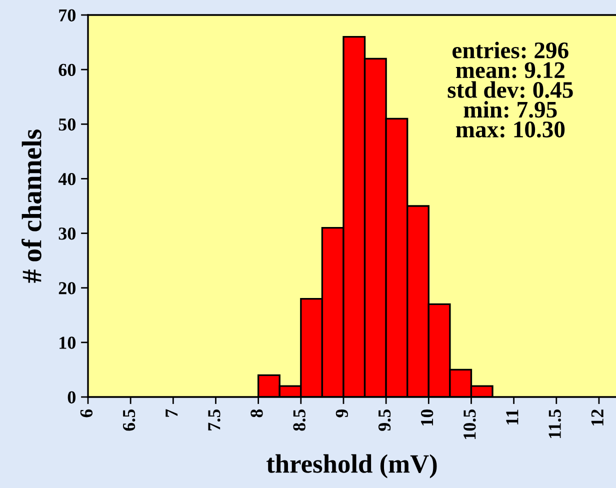 This screenshot has height=488, width=616. Describe the element at coordinates (67, 15) in the screenshot. I see `y-tick-label: 70` at that location.